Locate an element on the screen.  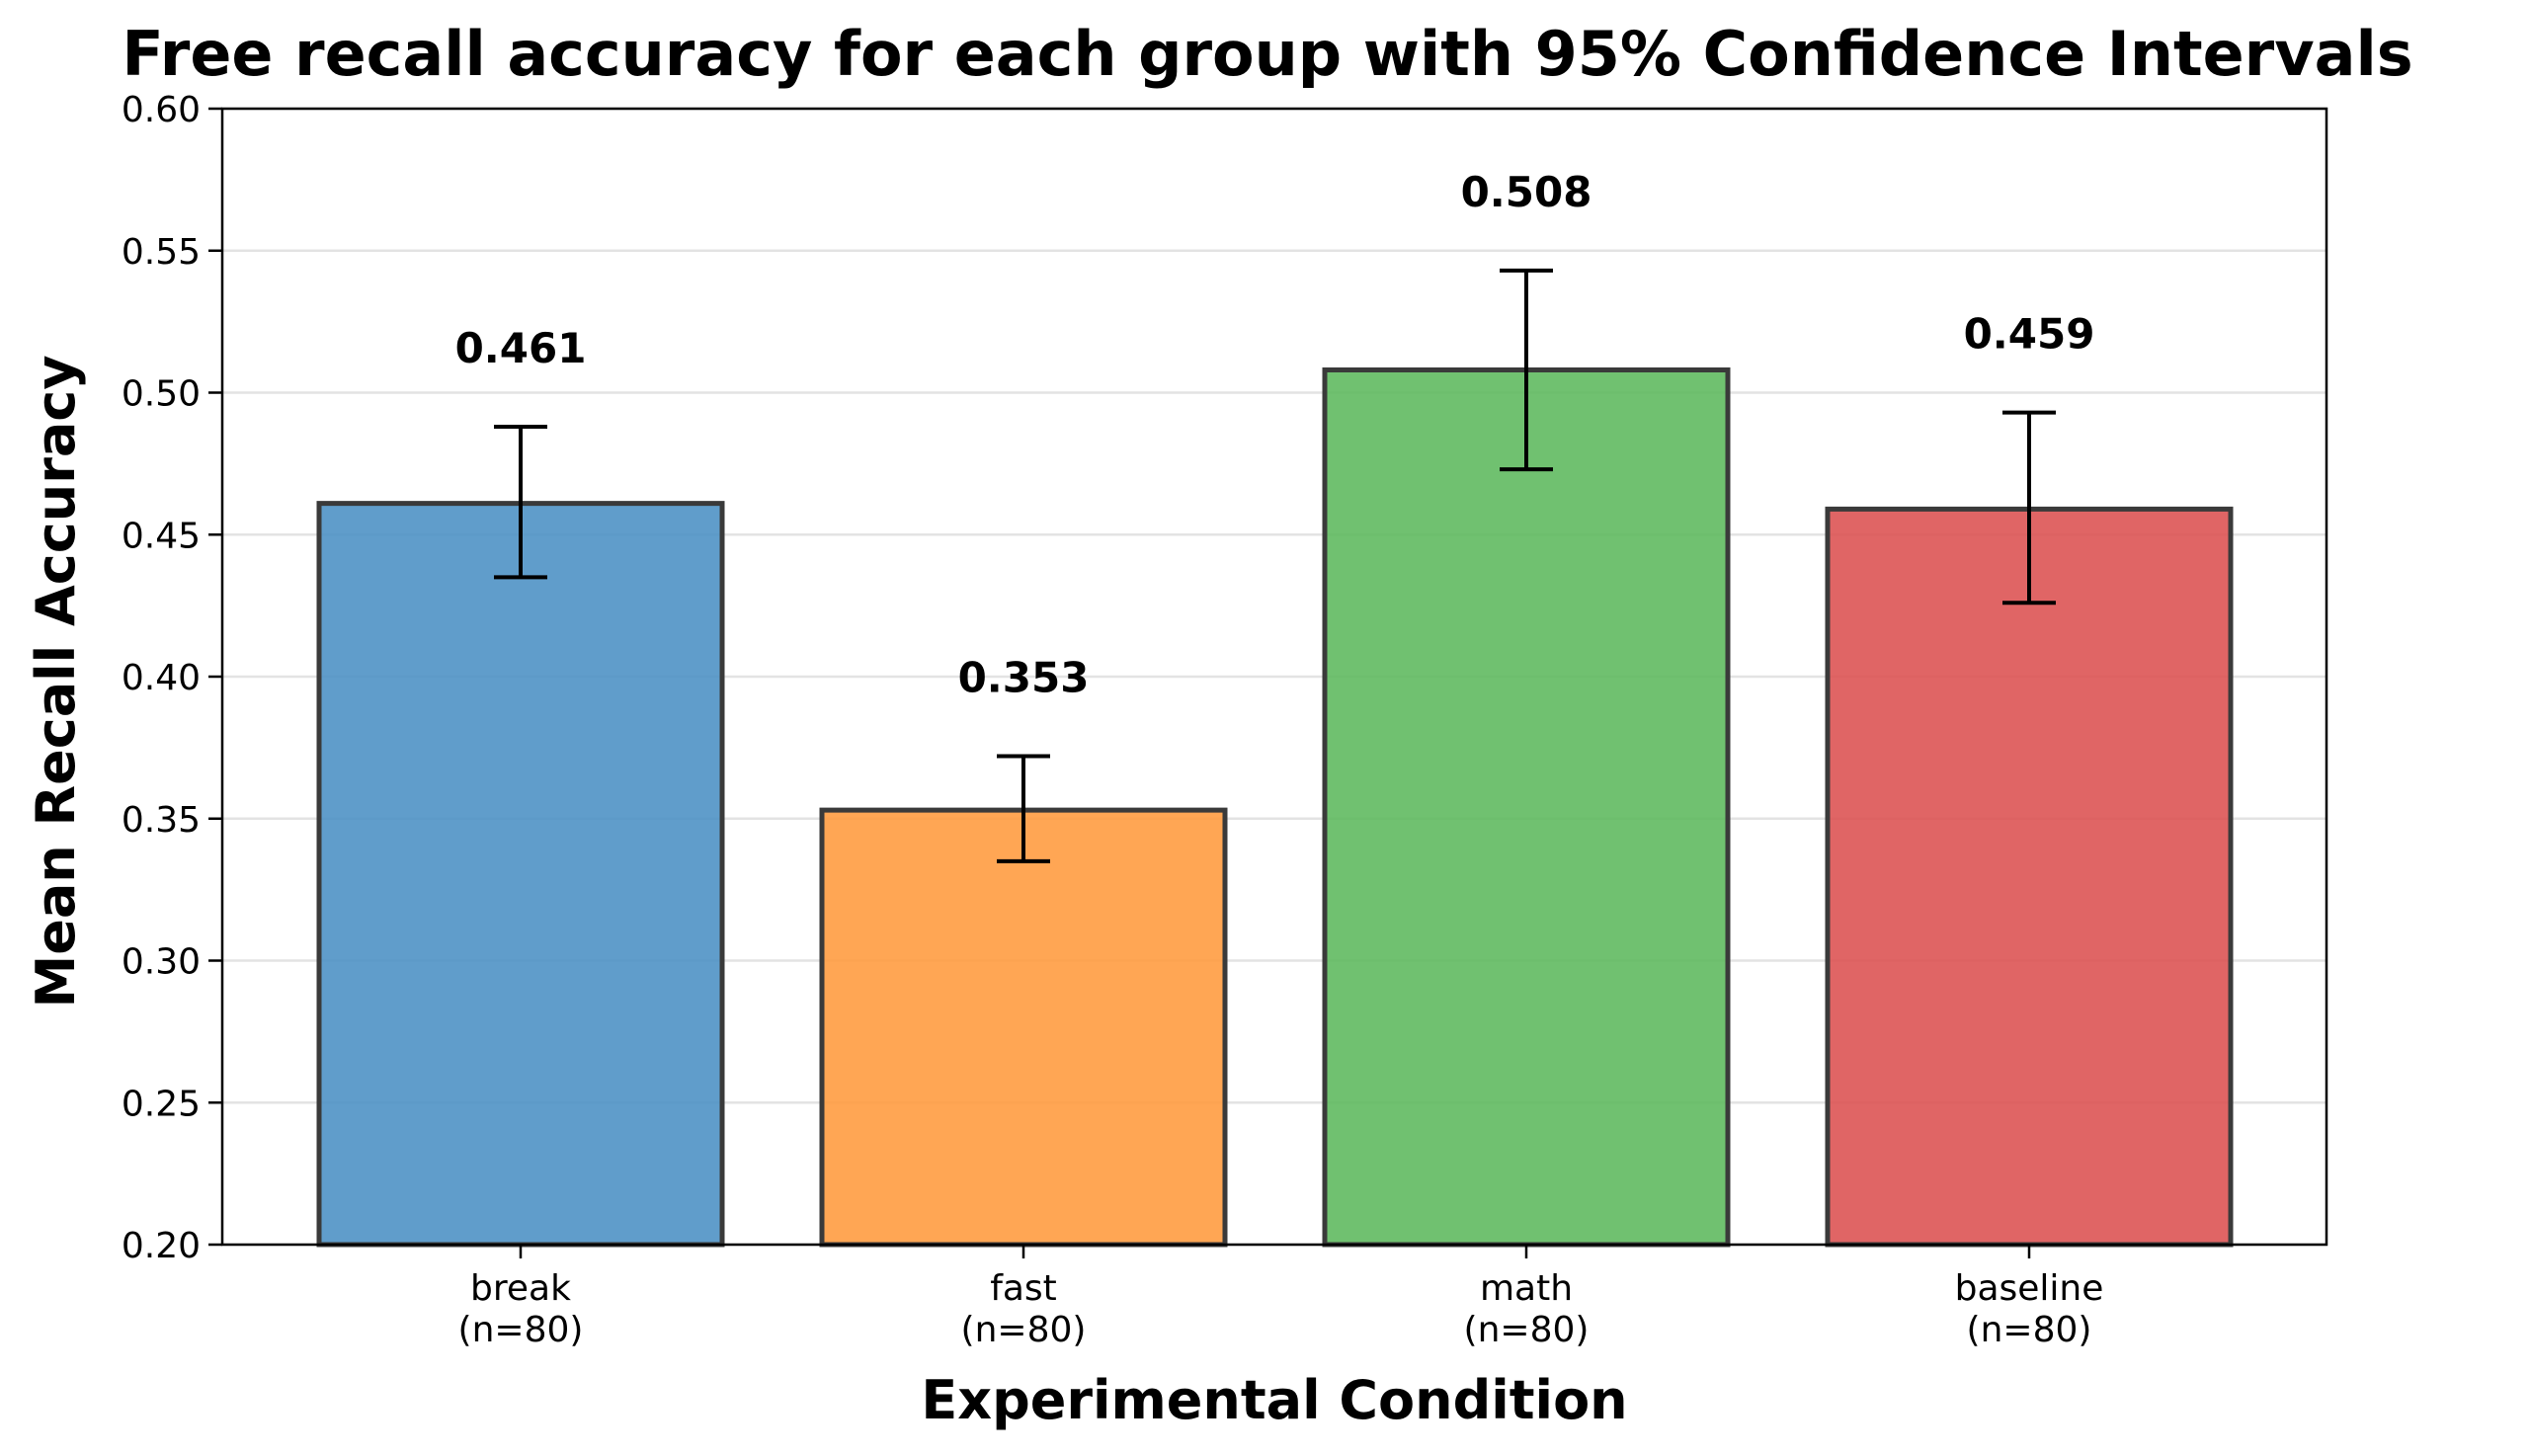
x-tick-label: math is located at coordinates (1526, 1288).